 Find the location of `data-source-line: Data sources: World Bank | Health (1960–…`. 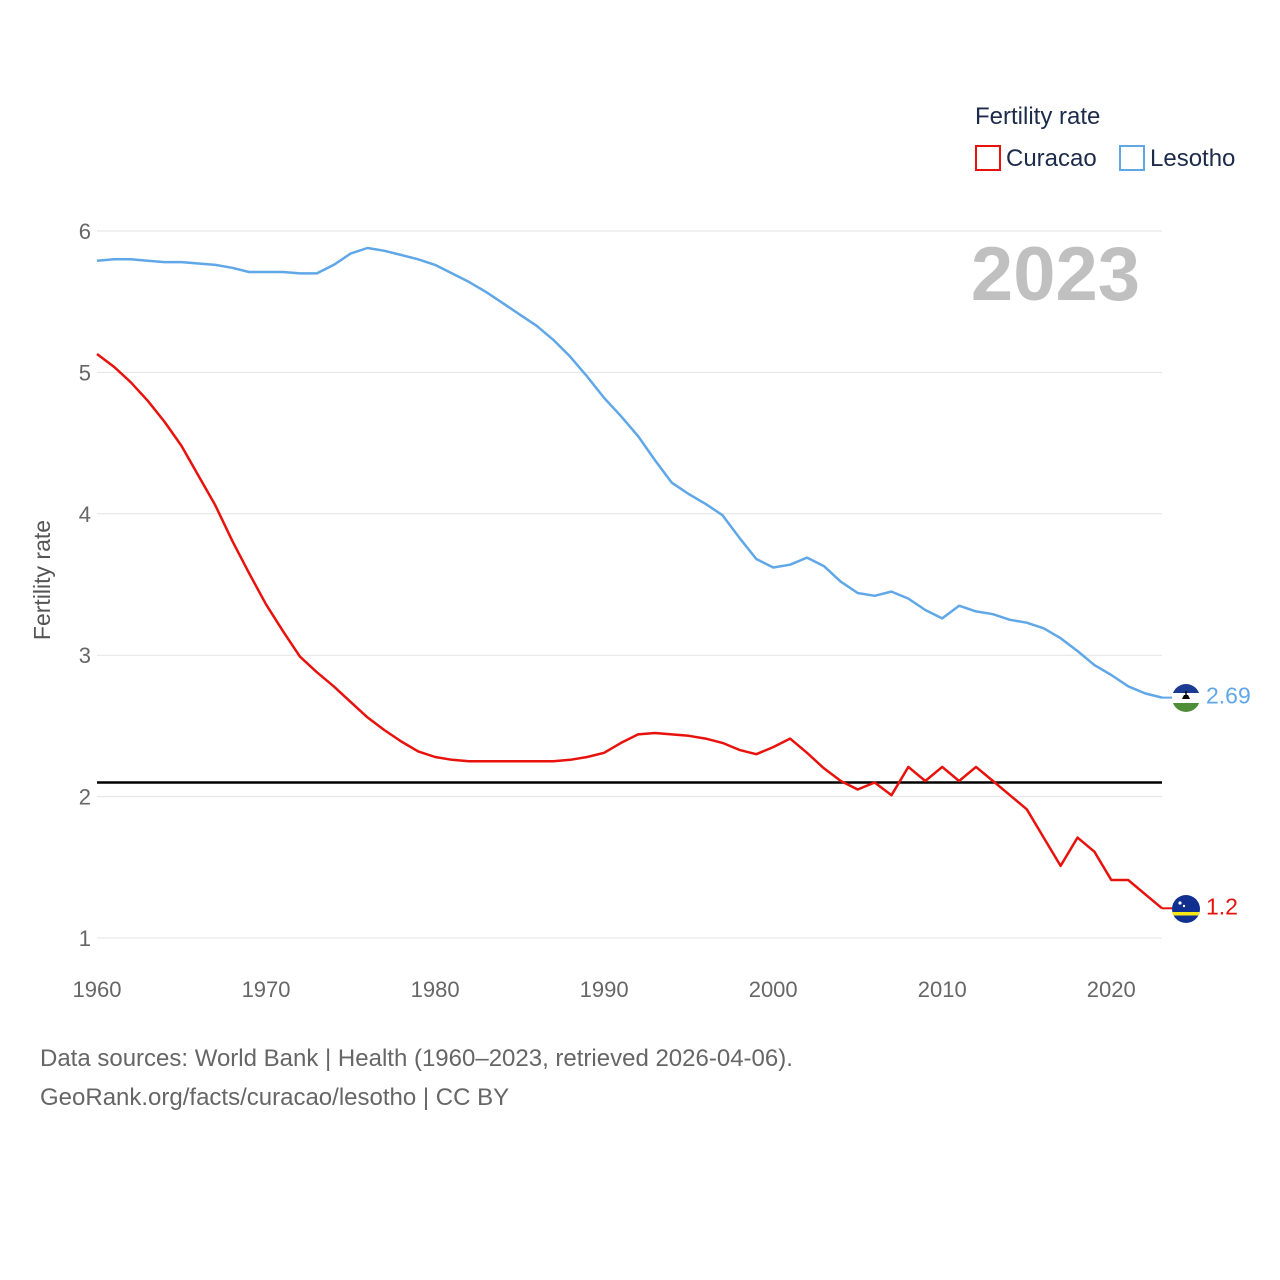

data-source-line: Data sources: World Bank | Health (1960–… is located at coordinates (416, 1058).